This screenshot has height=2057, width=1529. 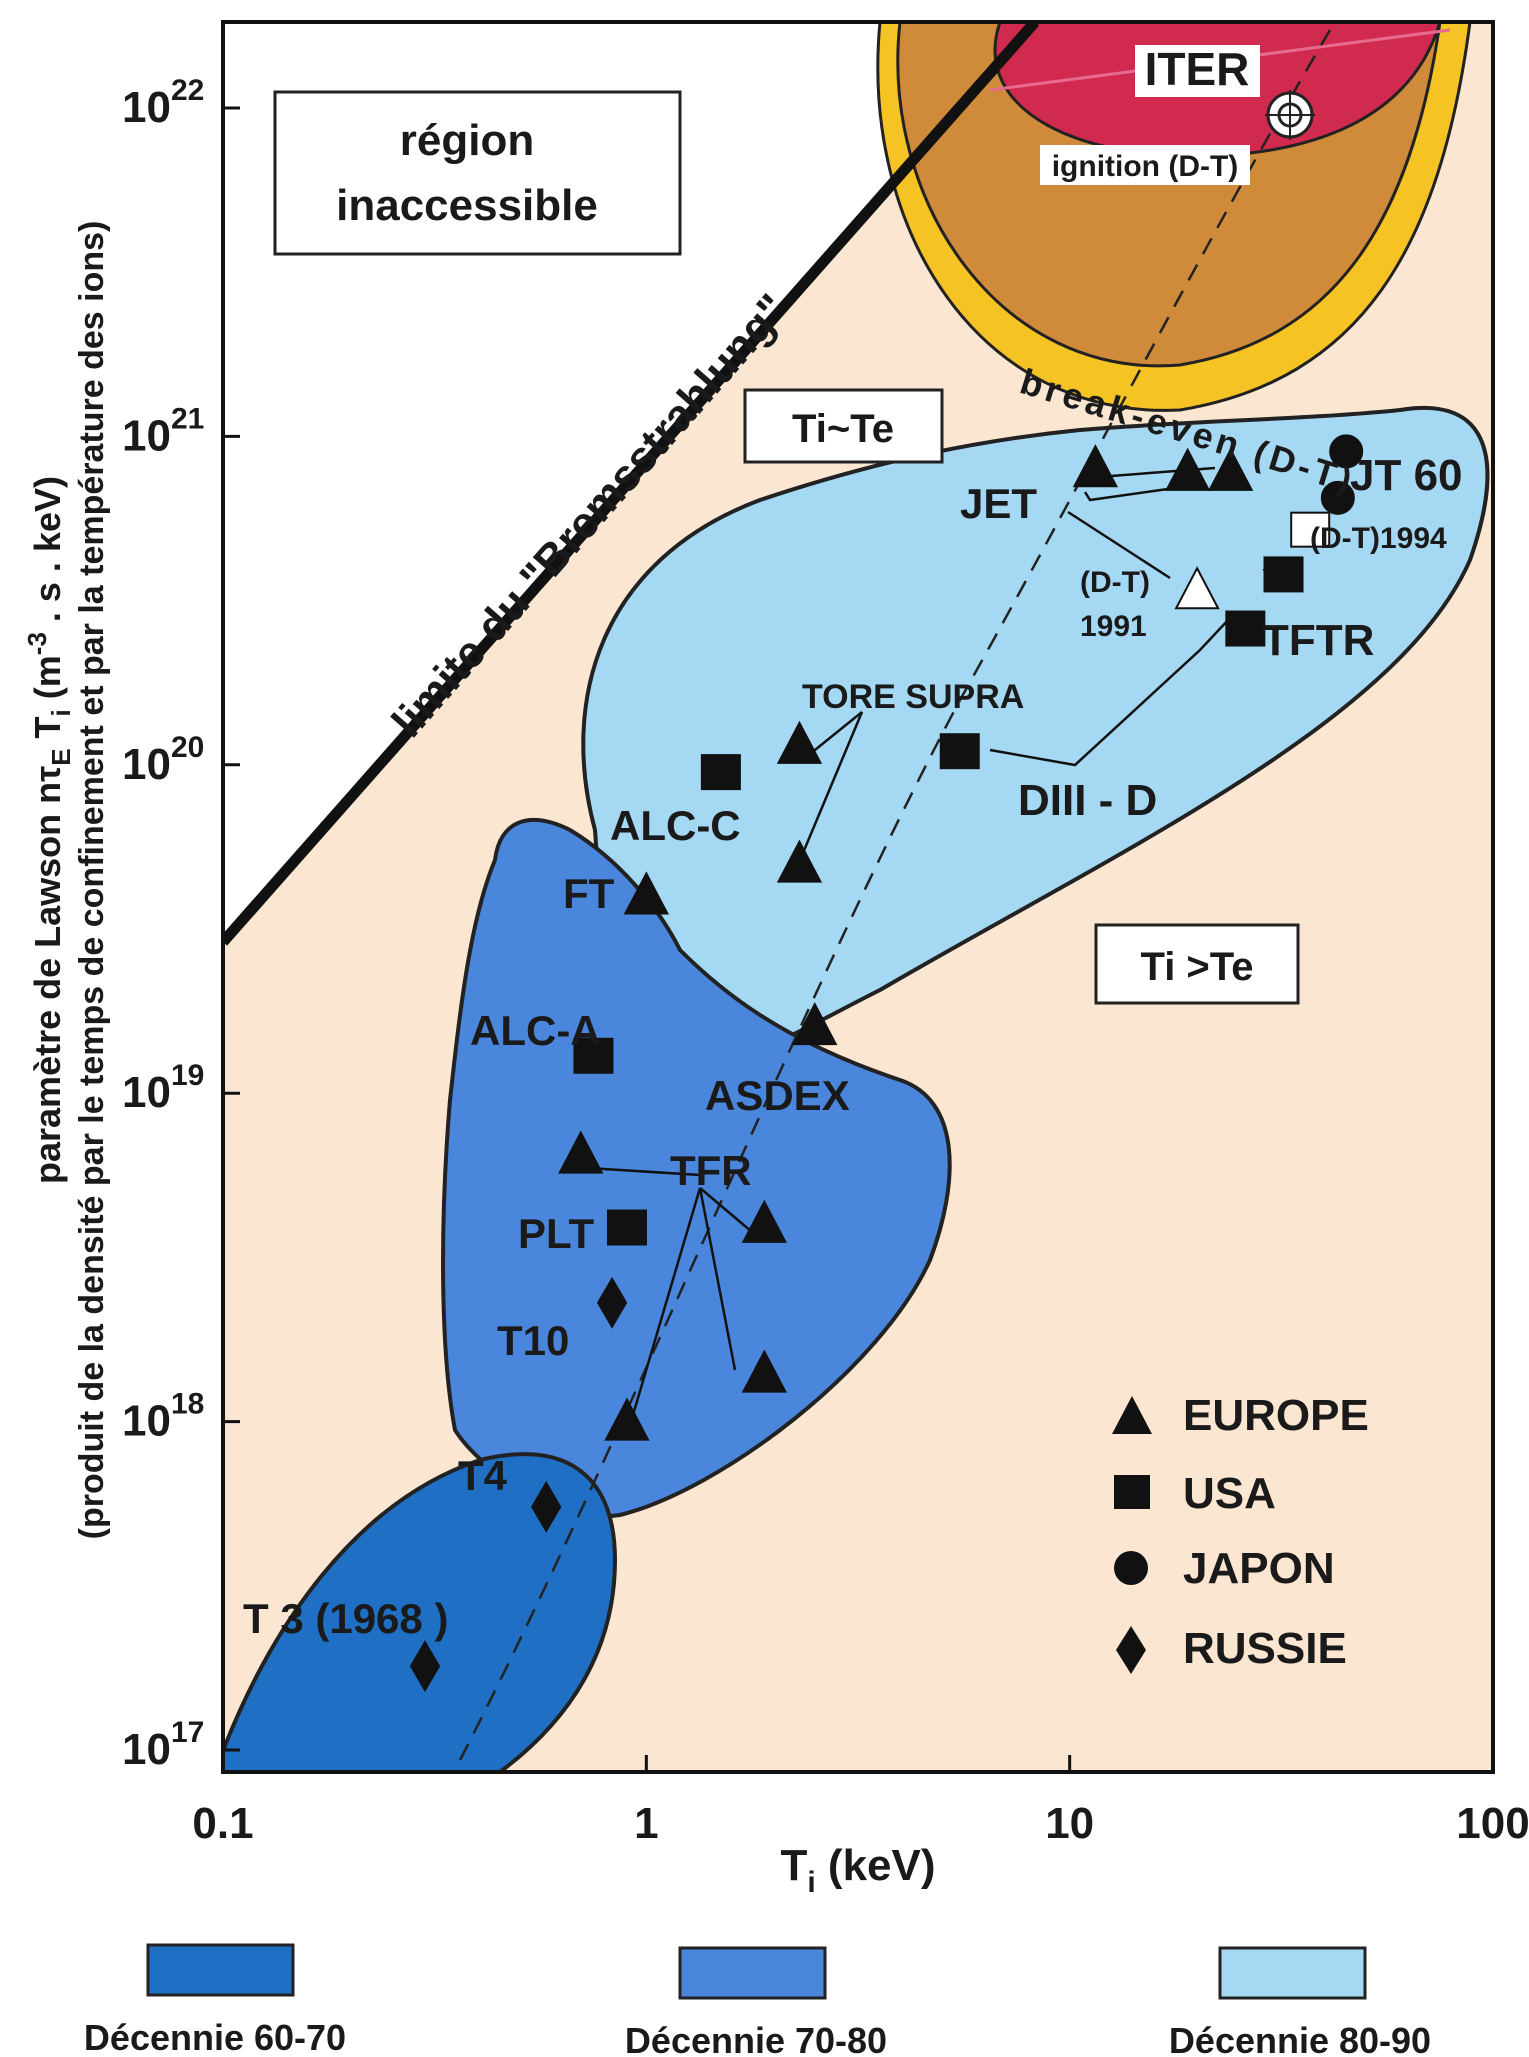 I want to click on x-axis-label-unit: (keV), so click(x=876, y=1865).